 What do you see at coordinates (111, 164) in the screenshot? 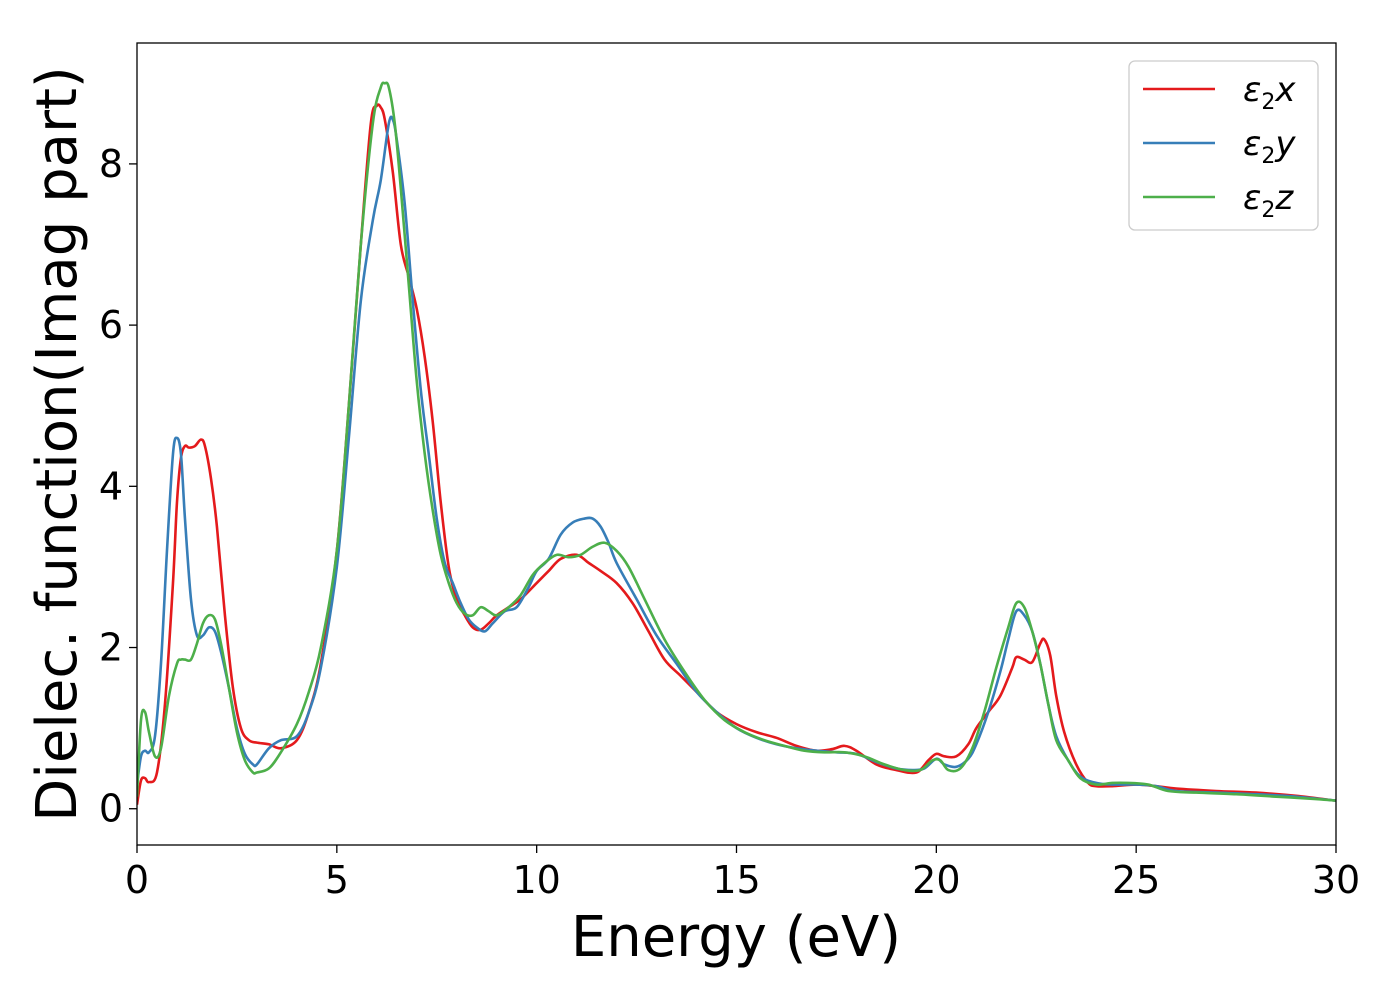
I see `y-tick-label: 8` at bounding box center [111, 164].